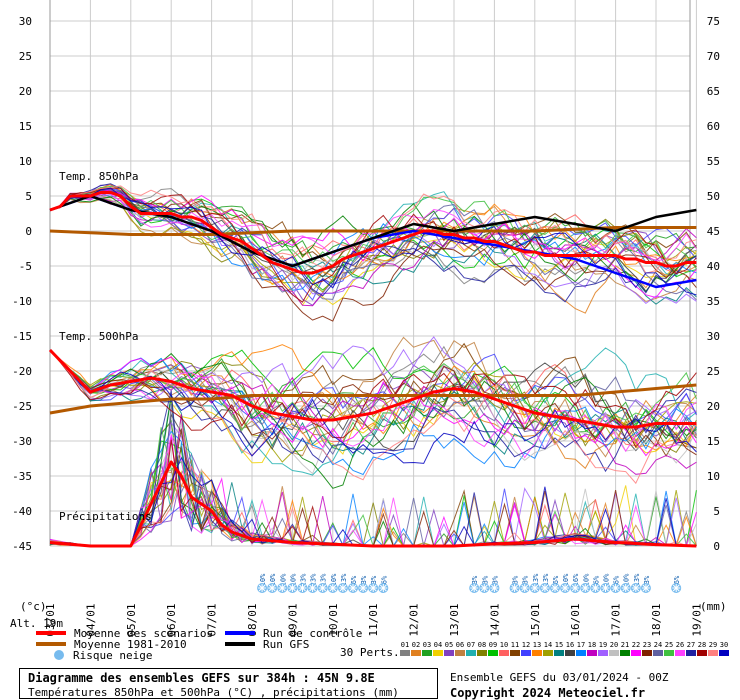  What do you see at coordinates (28, 196) in the screenshot?
I see `y-left-tick: 5` at bounding box center [28, 196].